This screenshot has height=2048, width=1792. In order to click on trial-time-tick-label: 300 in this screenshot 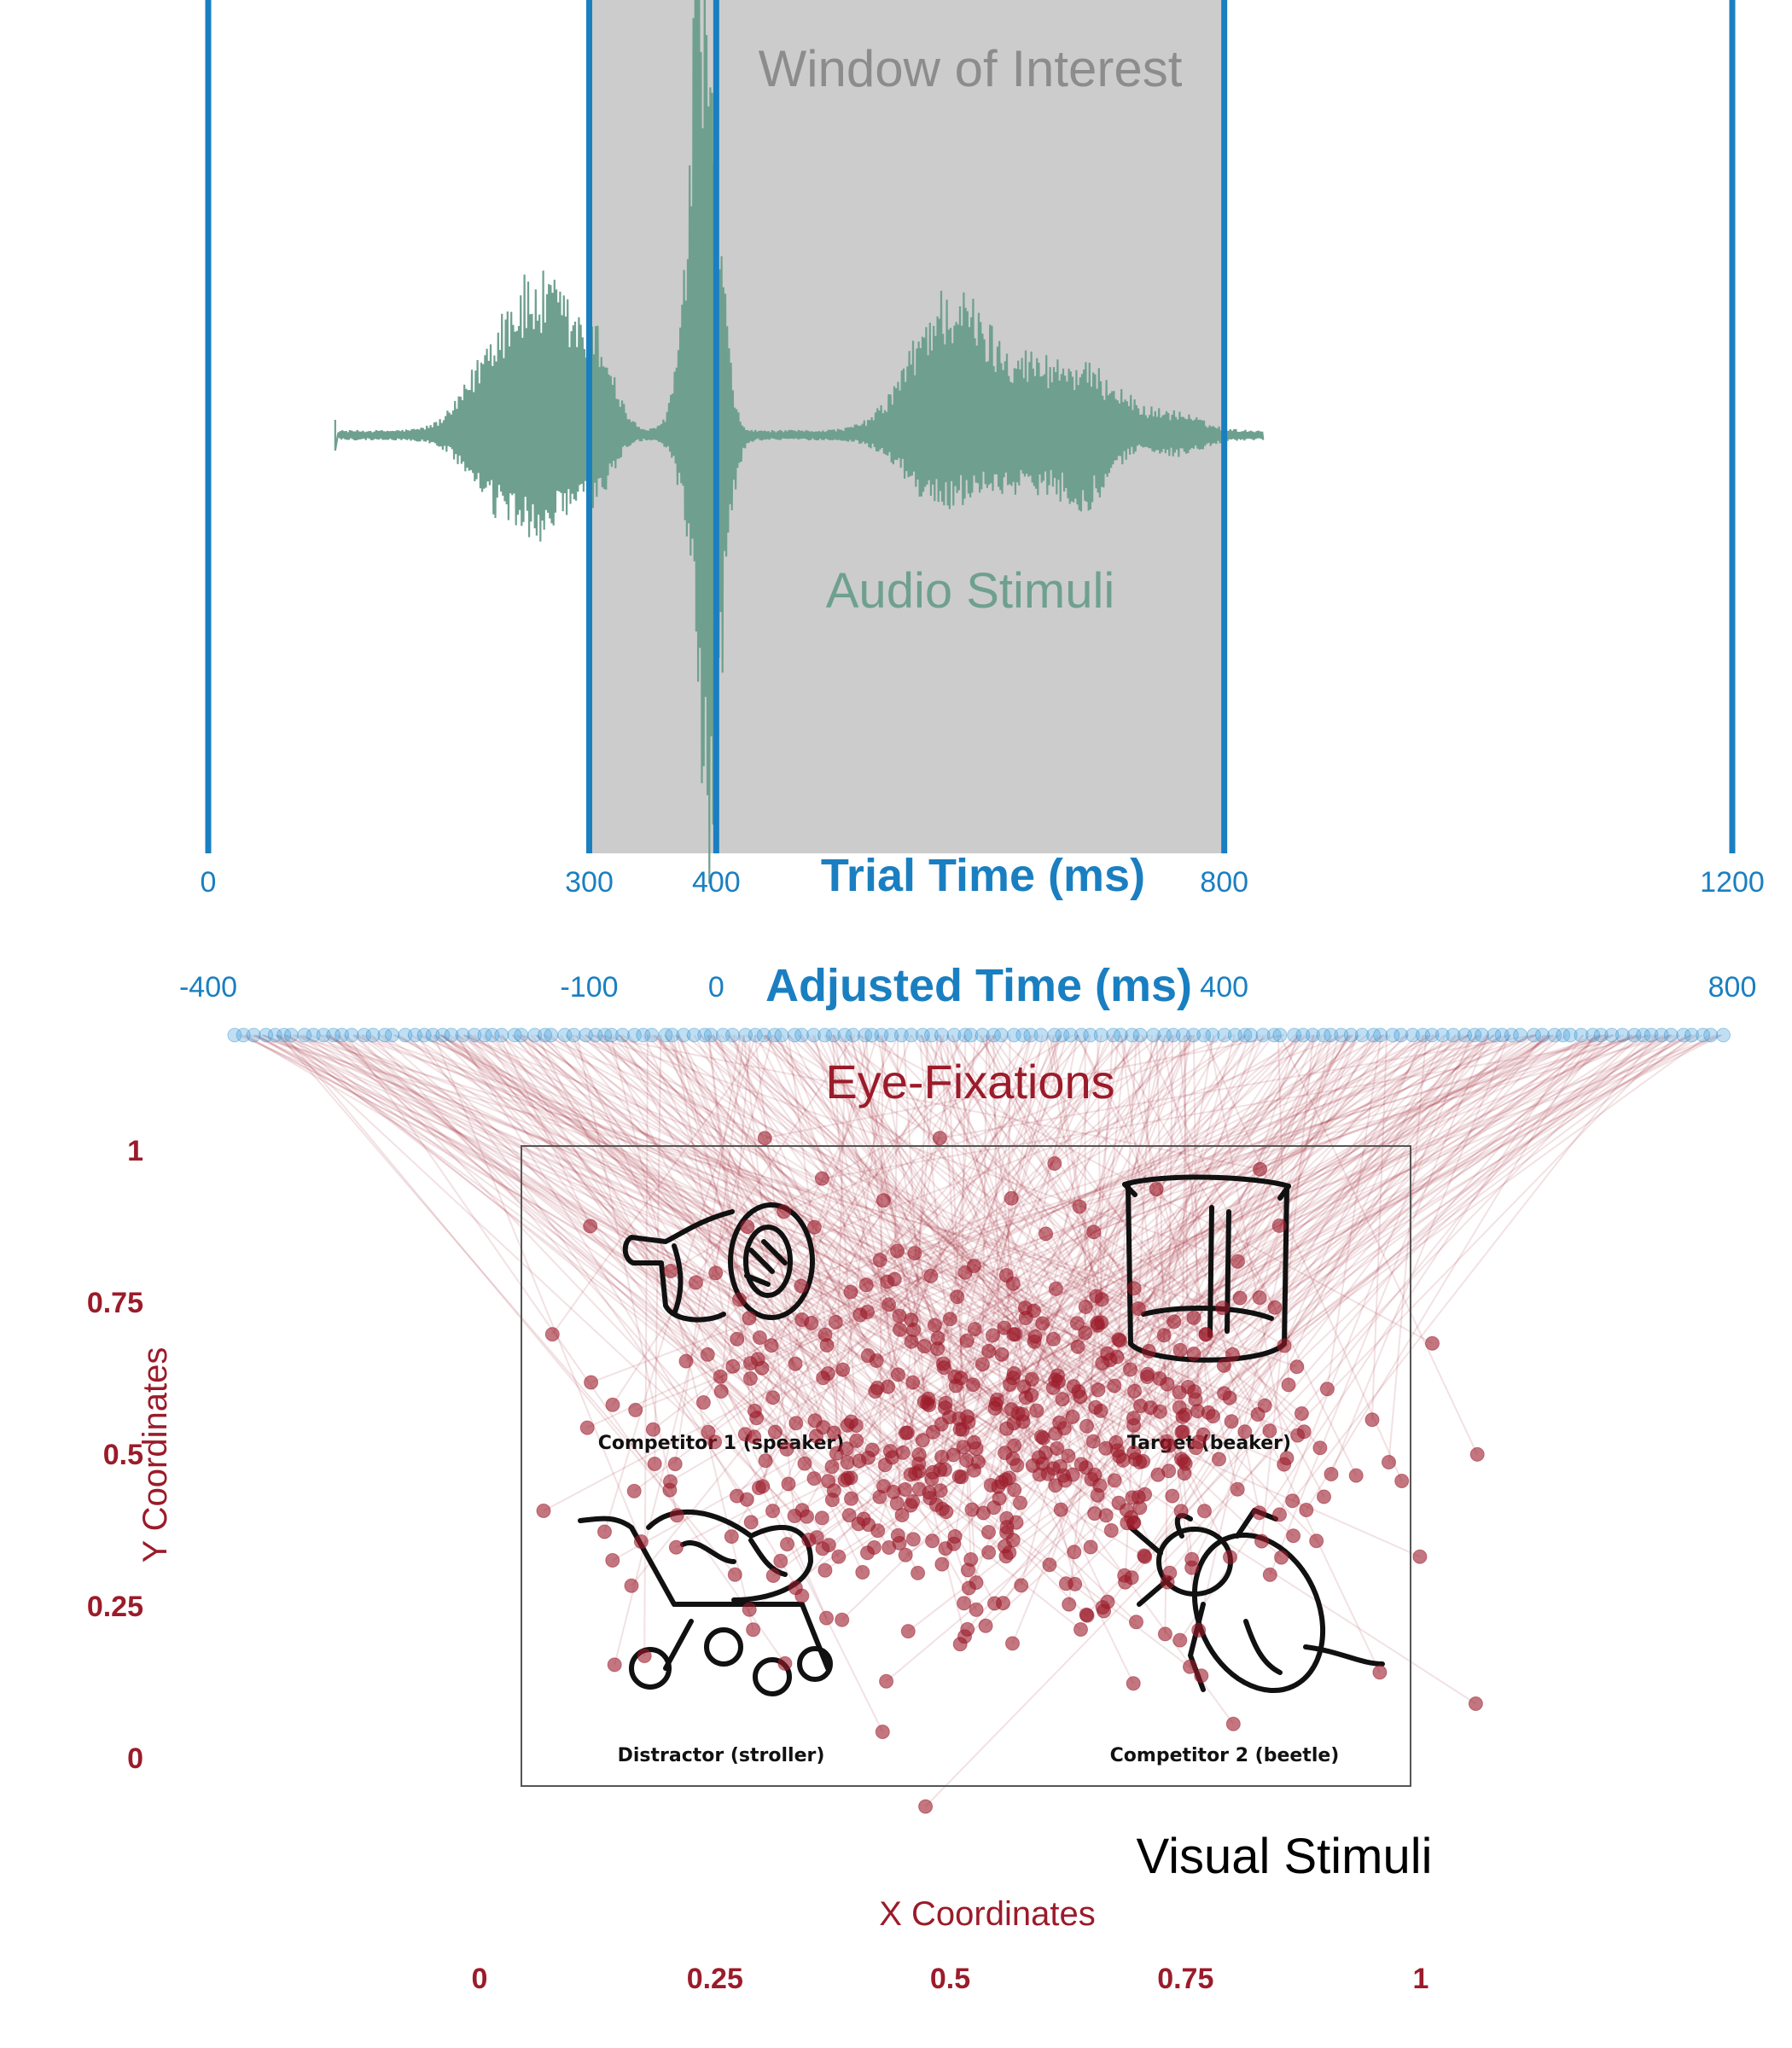, I will do `click(589, 882)`.